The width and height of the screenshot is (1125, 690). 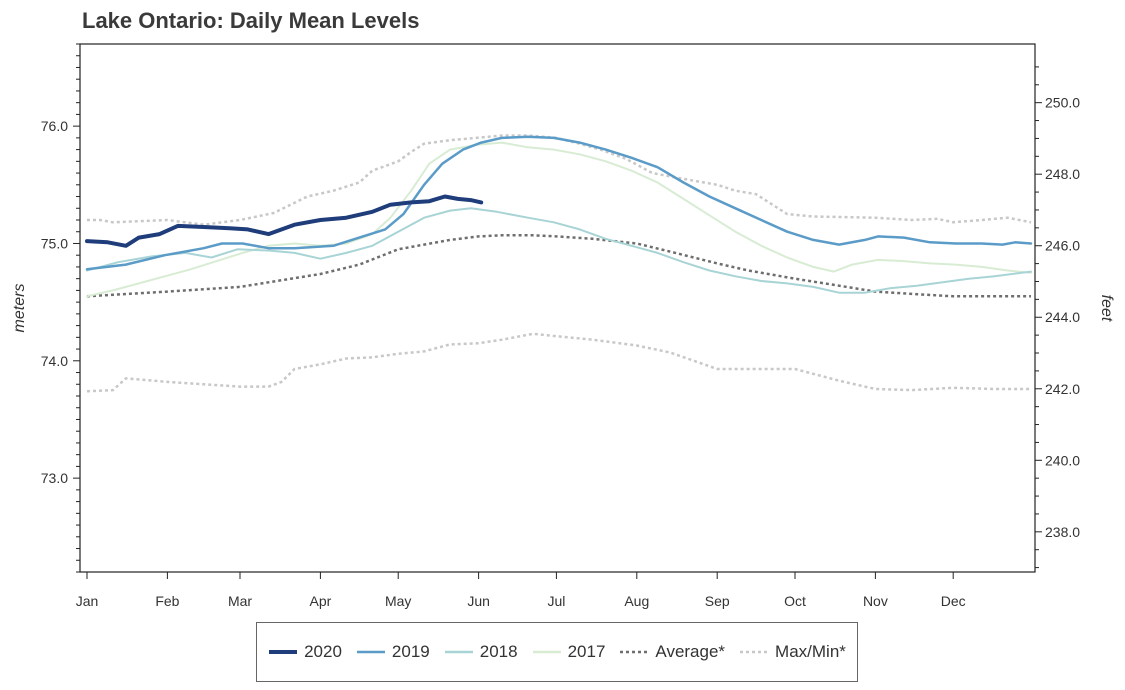 What do you see at coordinates (54, 478) in the screenshot?
I see `y-tick-label: 73.0` at bounding box center [54, 478].